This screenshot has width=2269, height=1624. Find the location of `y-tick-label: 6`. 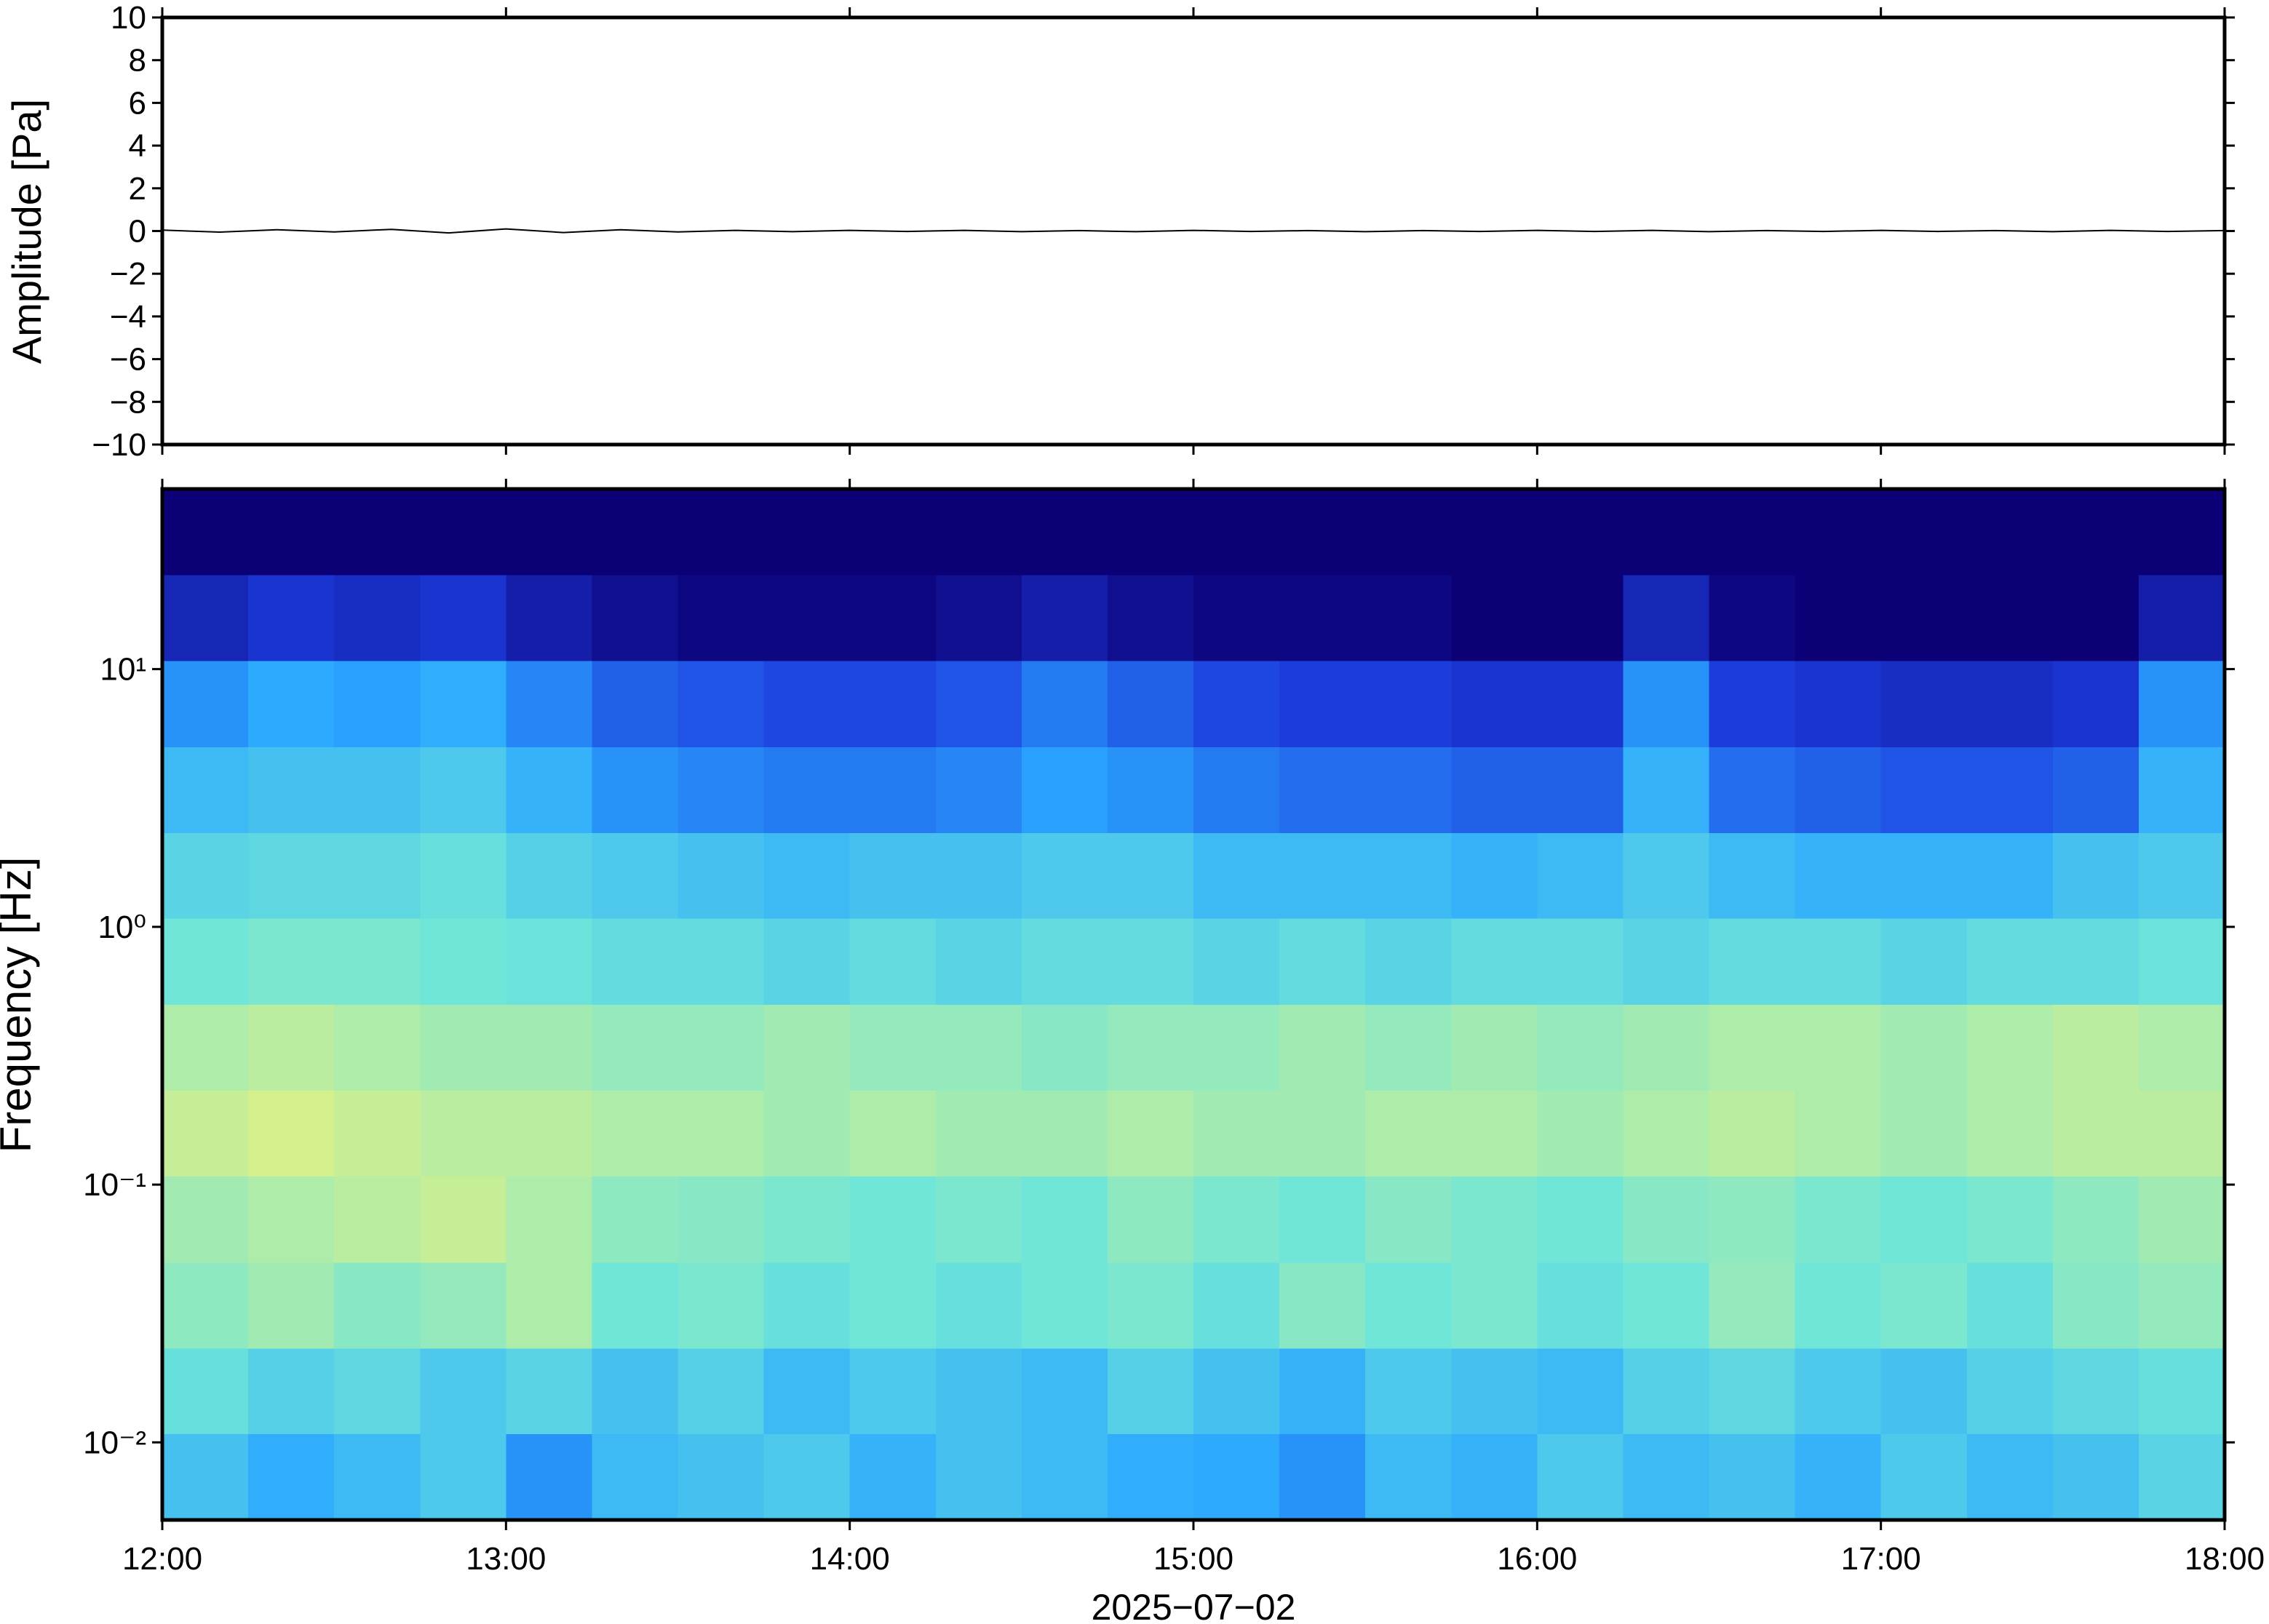

y-tick-label: 6 is located at coordinates (137, 103).